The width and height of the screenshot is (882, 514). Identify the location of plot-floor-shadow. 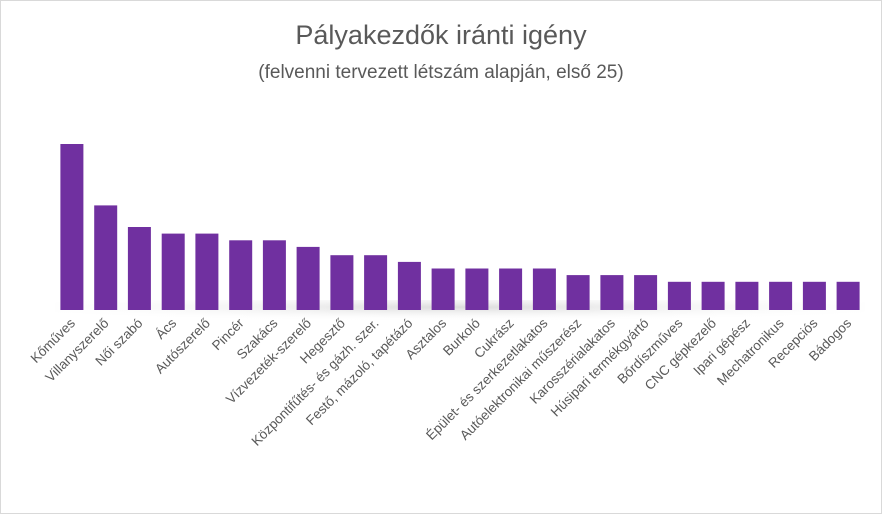
(460, 312).